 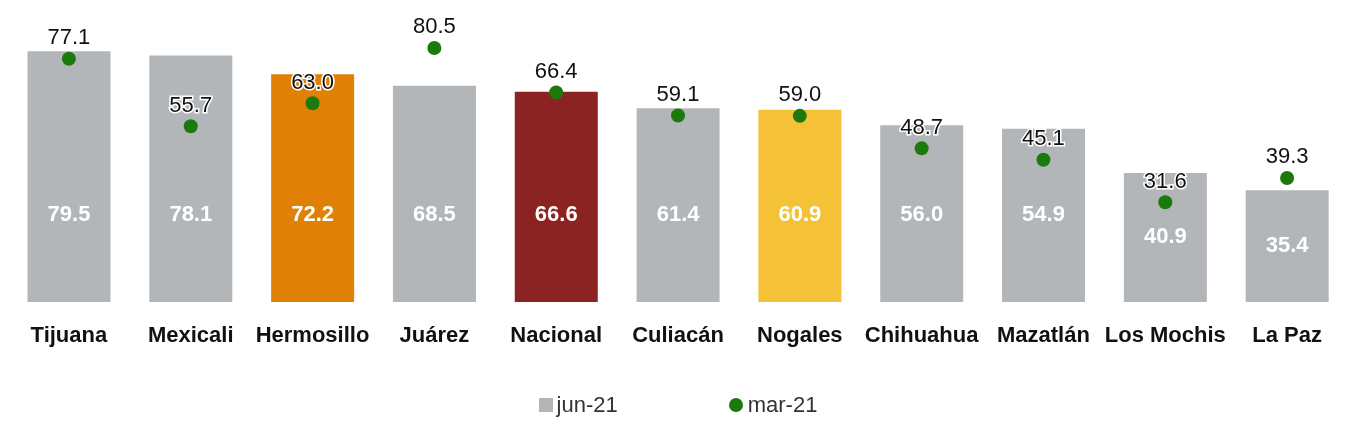 I want to click on data-label: 40.9, so click(x=1165, y=236).